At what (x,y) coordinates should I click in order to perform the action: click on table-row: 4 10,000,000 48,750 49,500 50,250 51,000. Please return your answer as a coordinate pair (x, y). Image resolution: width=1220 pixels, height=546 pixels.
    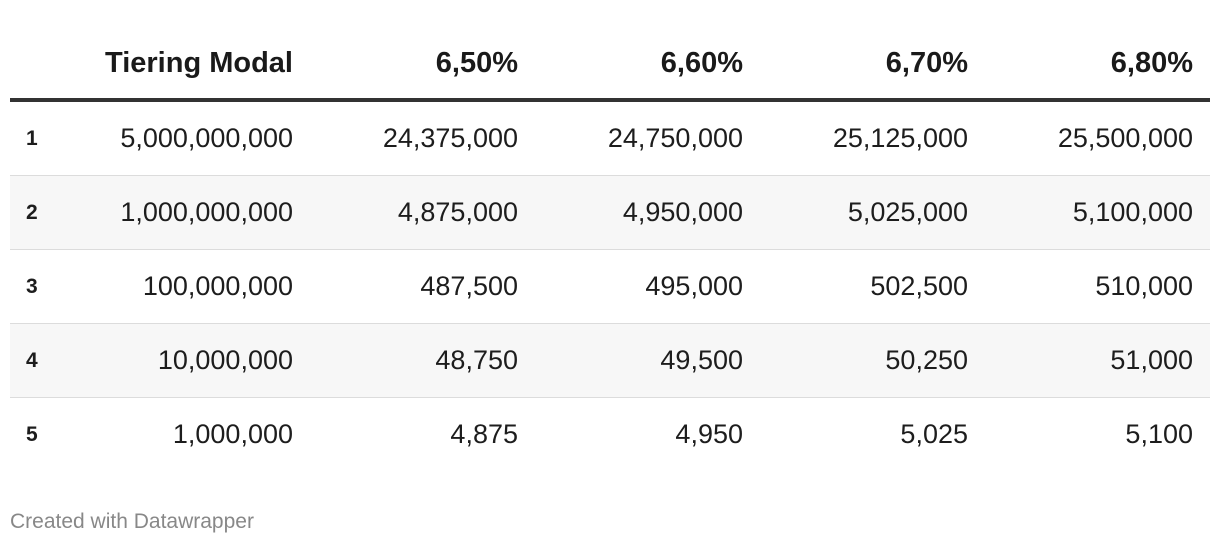
    Looking at the image, I should click on (610, 360).